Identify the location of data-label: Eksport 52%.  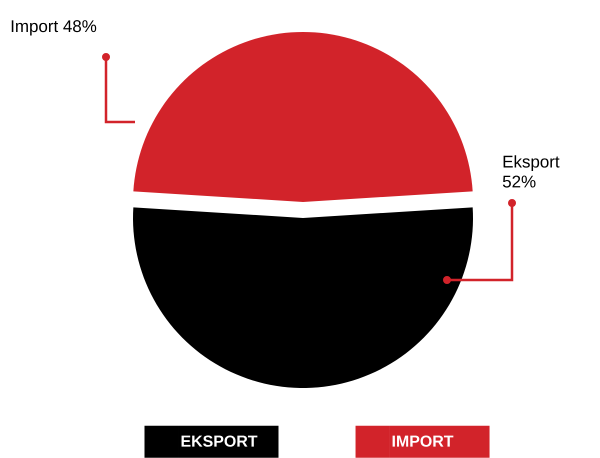
(531, 171).